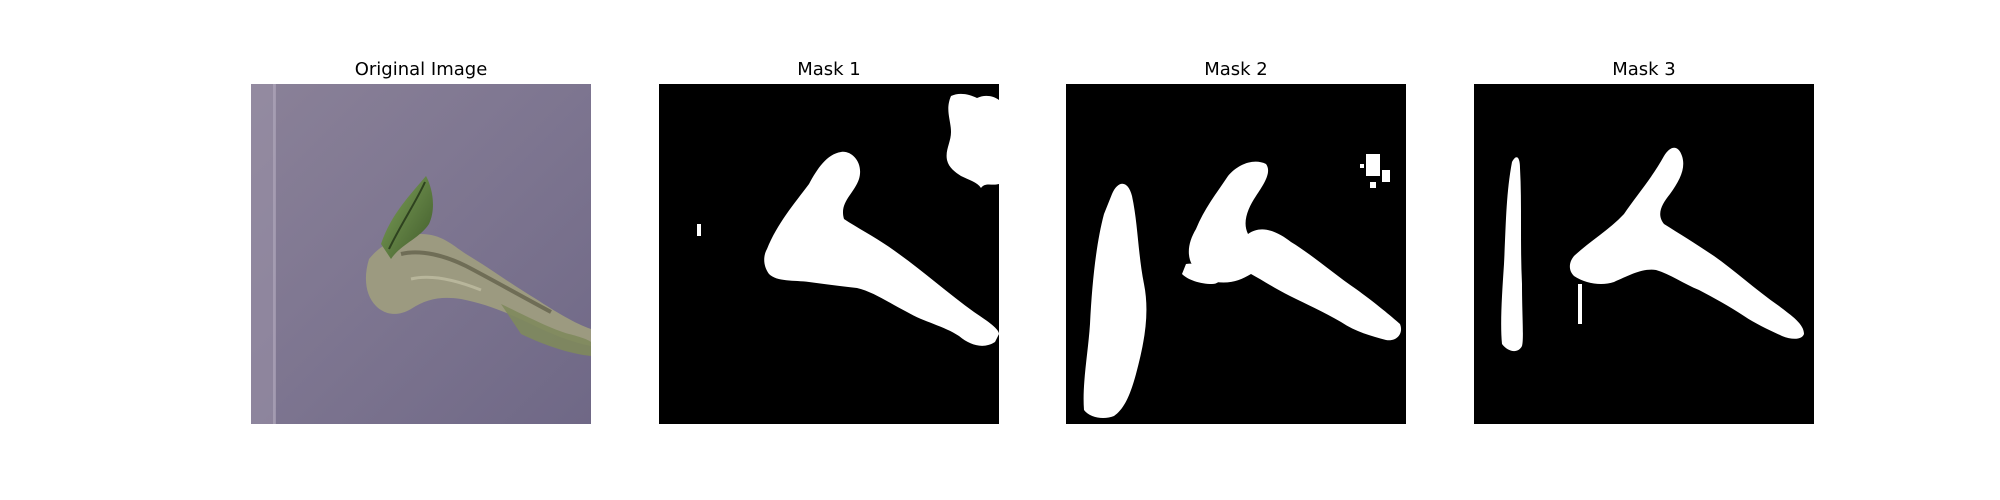 This screenshot has height=500, width=2000. I want to click on panel-title: Mask 1, so click(829, 69).